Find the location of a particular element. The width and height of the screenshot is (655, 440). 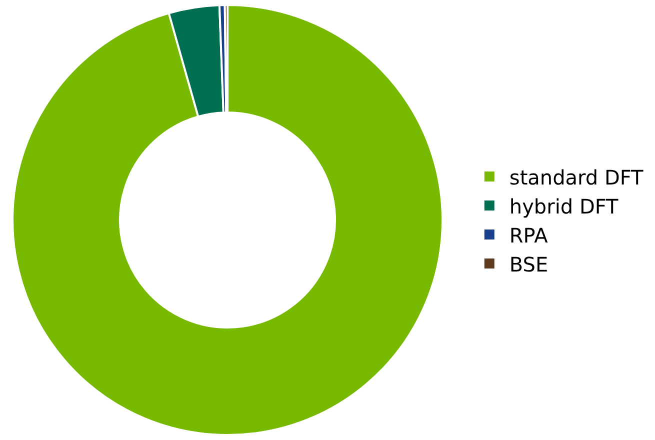

legend-label: hybrid DFT is located at coordinates (564, 206).